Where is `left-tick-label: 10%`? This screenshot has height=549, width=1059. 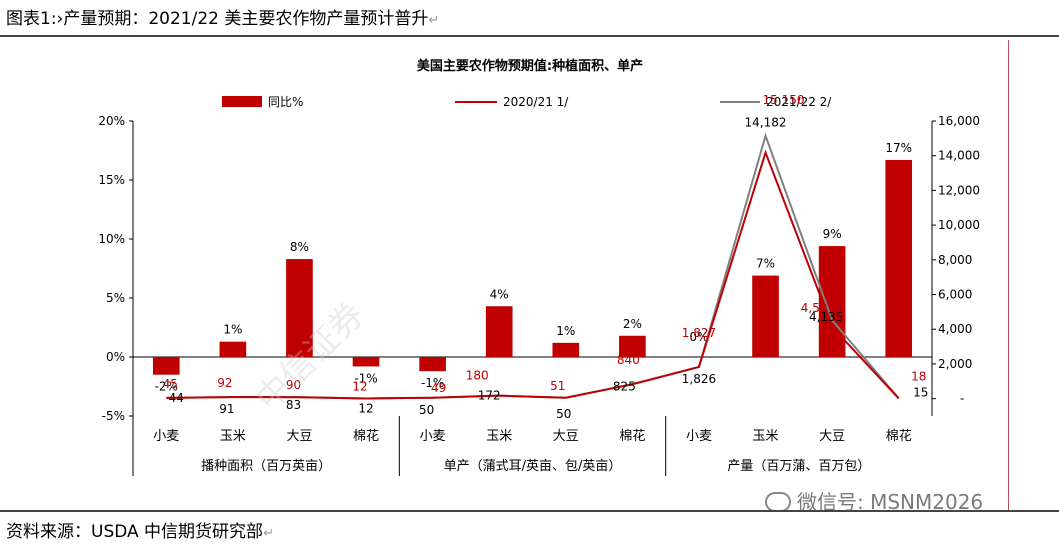 left-tick-label: 10% is located at coordinates (111, 239).